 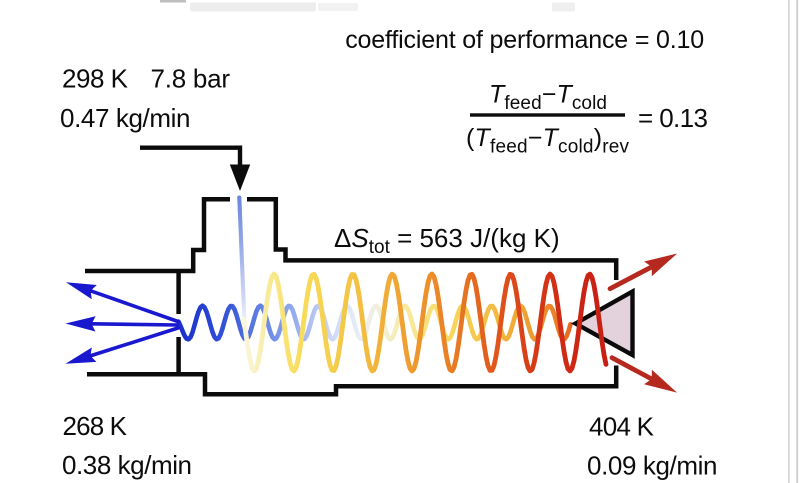 I want to click on svg-text: 404 K, so click(x=622, y=426).